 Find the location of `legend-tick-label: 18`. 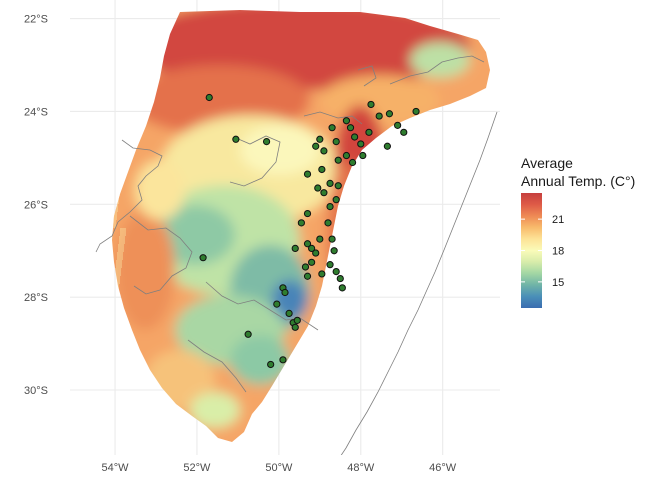

legend-tick-label: 18 is located at coordinates (558, 252).